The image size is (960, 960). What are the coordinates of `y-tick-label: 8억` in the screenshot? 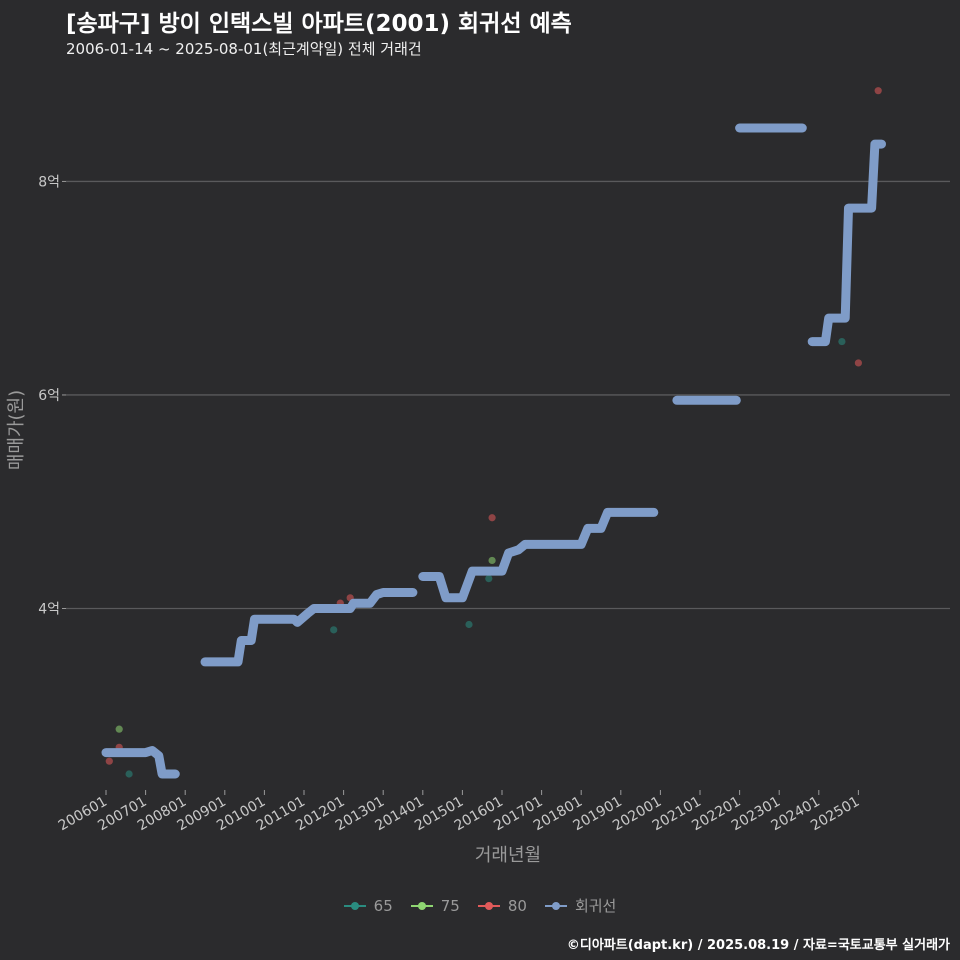 It's located at (49, 182).